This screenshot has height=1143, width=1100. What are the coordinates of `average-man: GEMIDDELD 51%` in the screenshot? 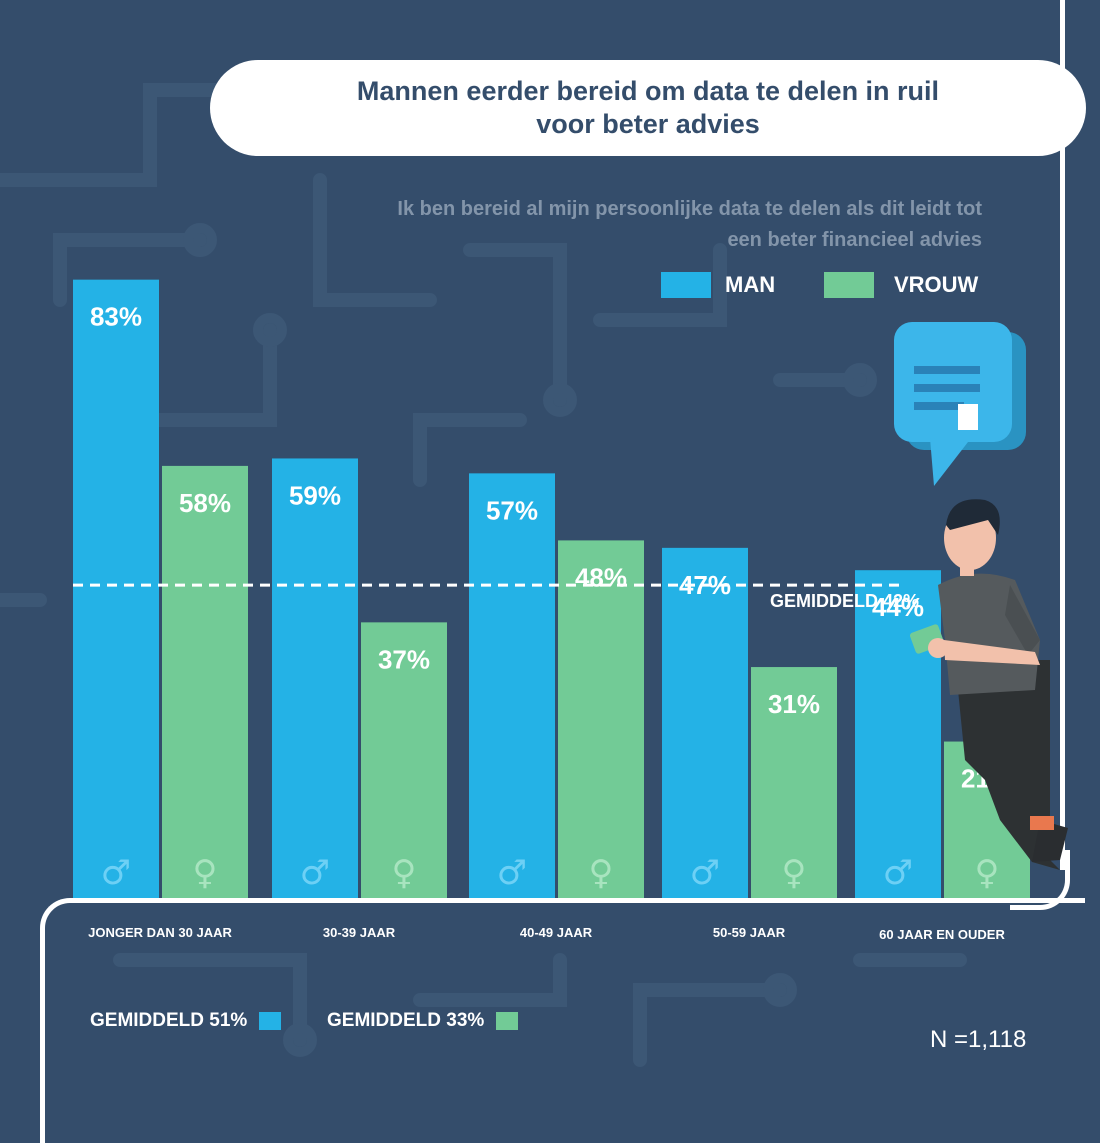 It's located at (186, 1021).